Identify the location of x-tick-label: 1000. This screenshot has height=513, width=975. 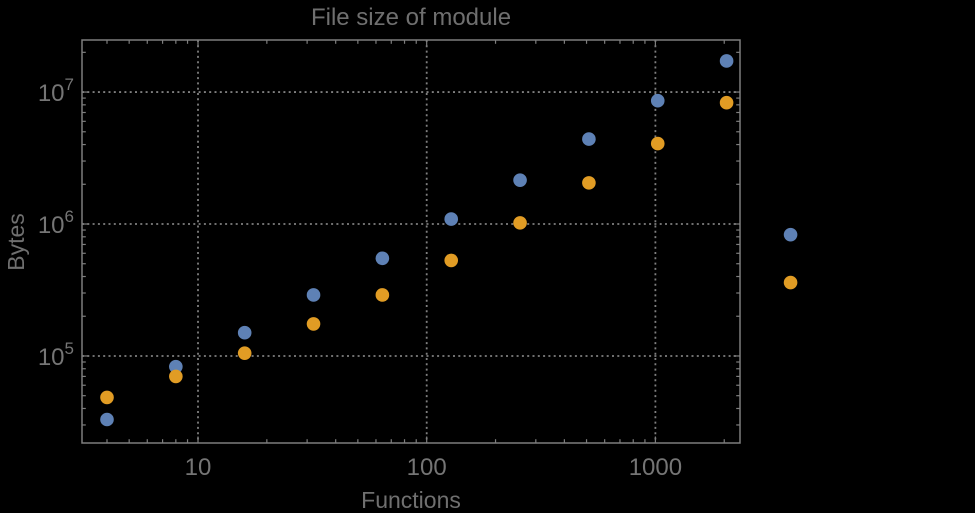
(655, 467).